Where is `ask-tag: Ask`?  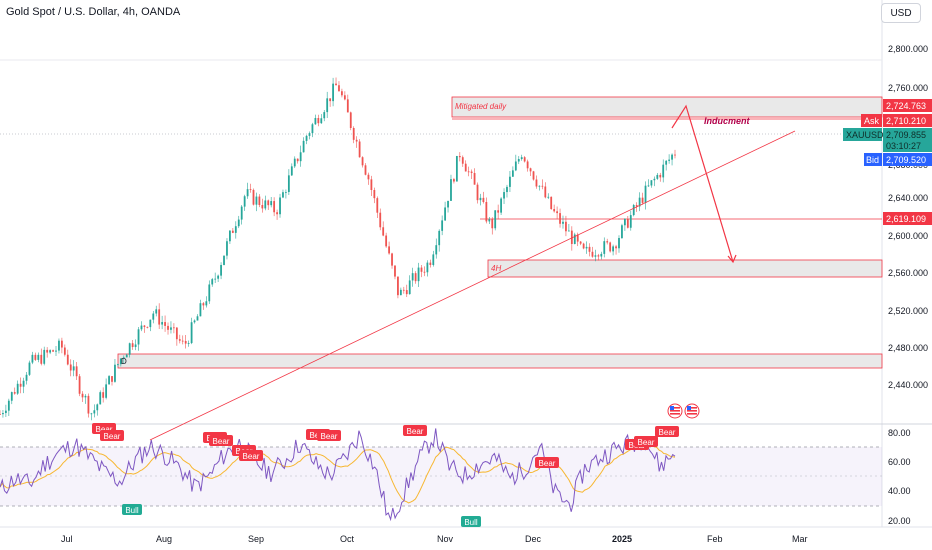
ask-tag: Ask is located at coordinates (872, 121).